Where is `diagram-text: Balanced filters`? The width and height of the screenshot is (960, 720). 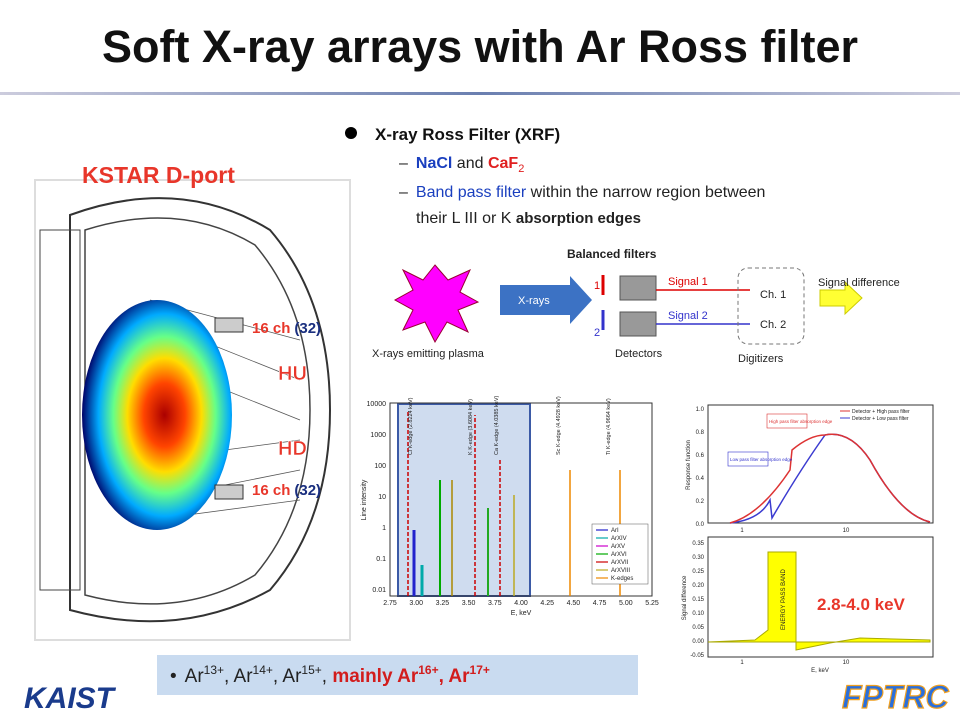 diagram-text: Balanced filters is located at coordinates (612, 254).